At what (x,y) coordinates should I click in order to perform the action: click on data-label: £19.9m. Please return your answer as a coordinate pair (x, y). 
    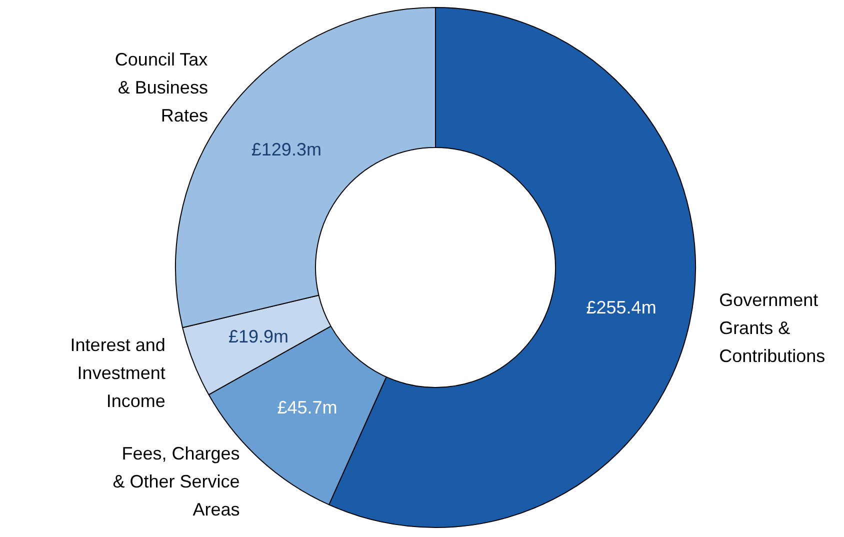
    Looking at the image, I should click on (258, 336).